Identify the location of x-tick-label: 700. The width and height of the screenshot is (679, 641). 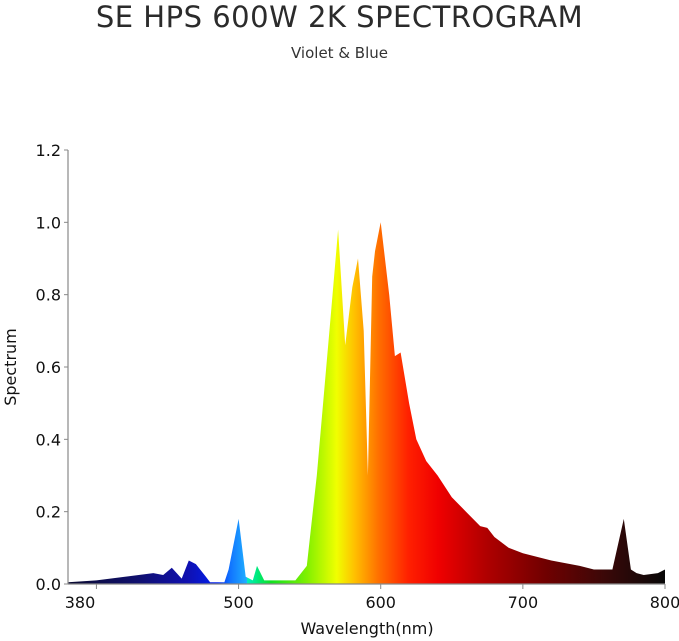
(523, 602).